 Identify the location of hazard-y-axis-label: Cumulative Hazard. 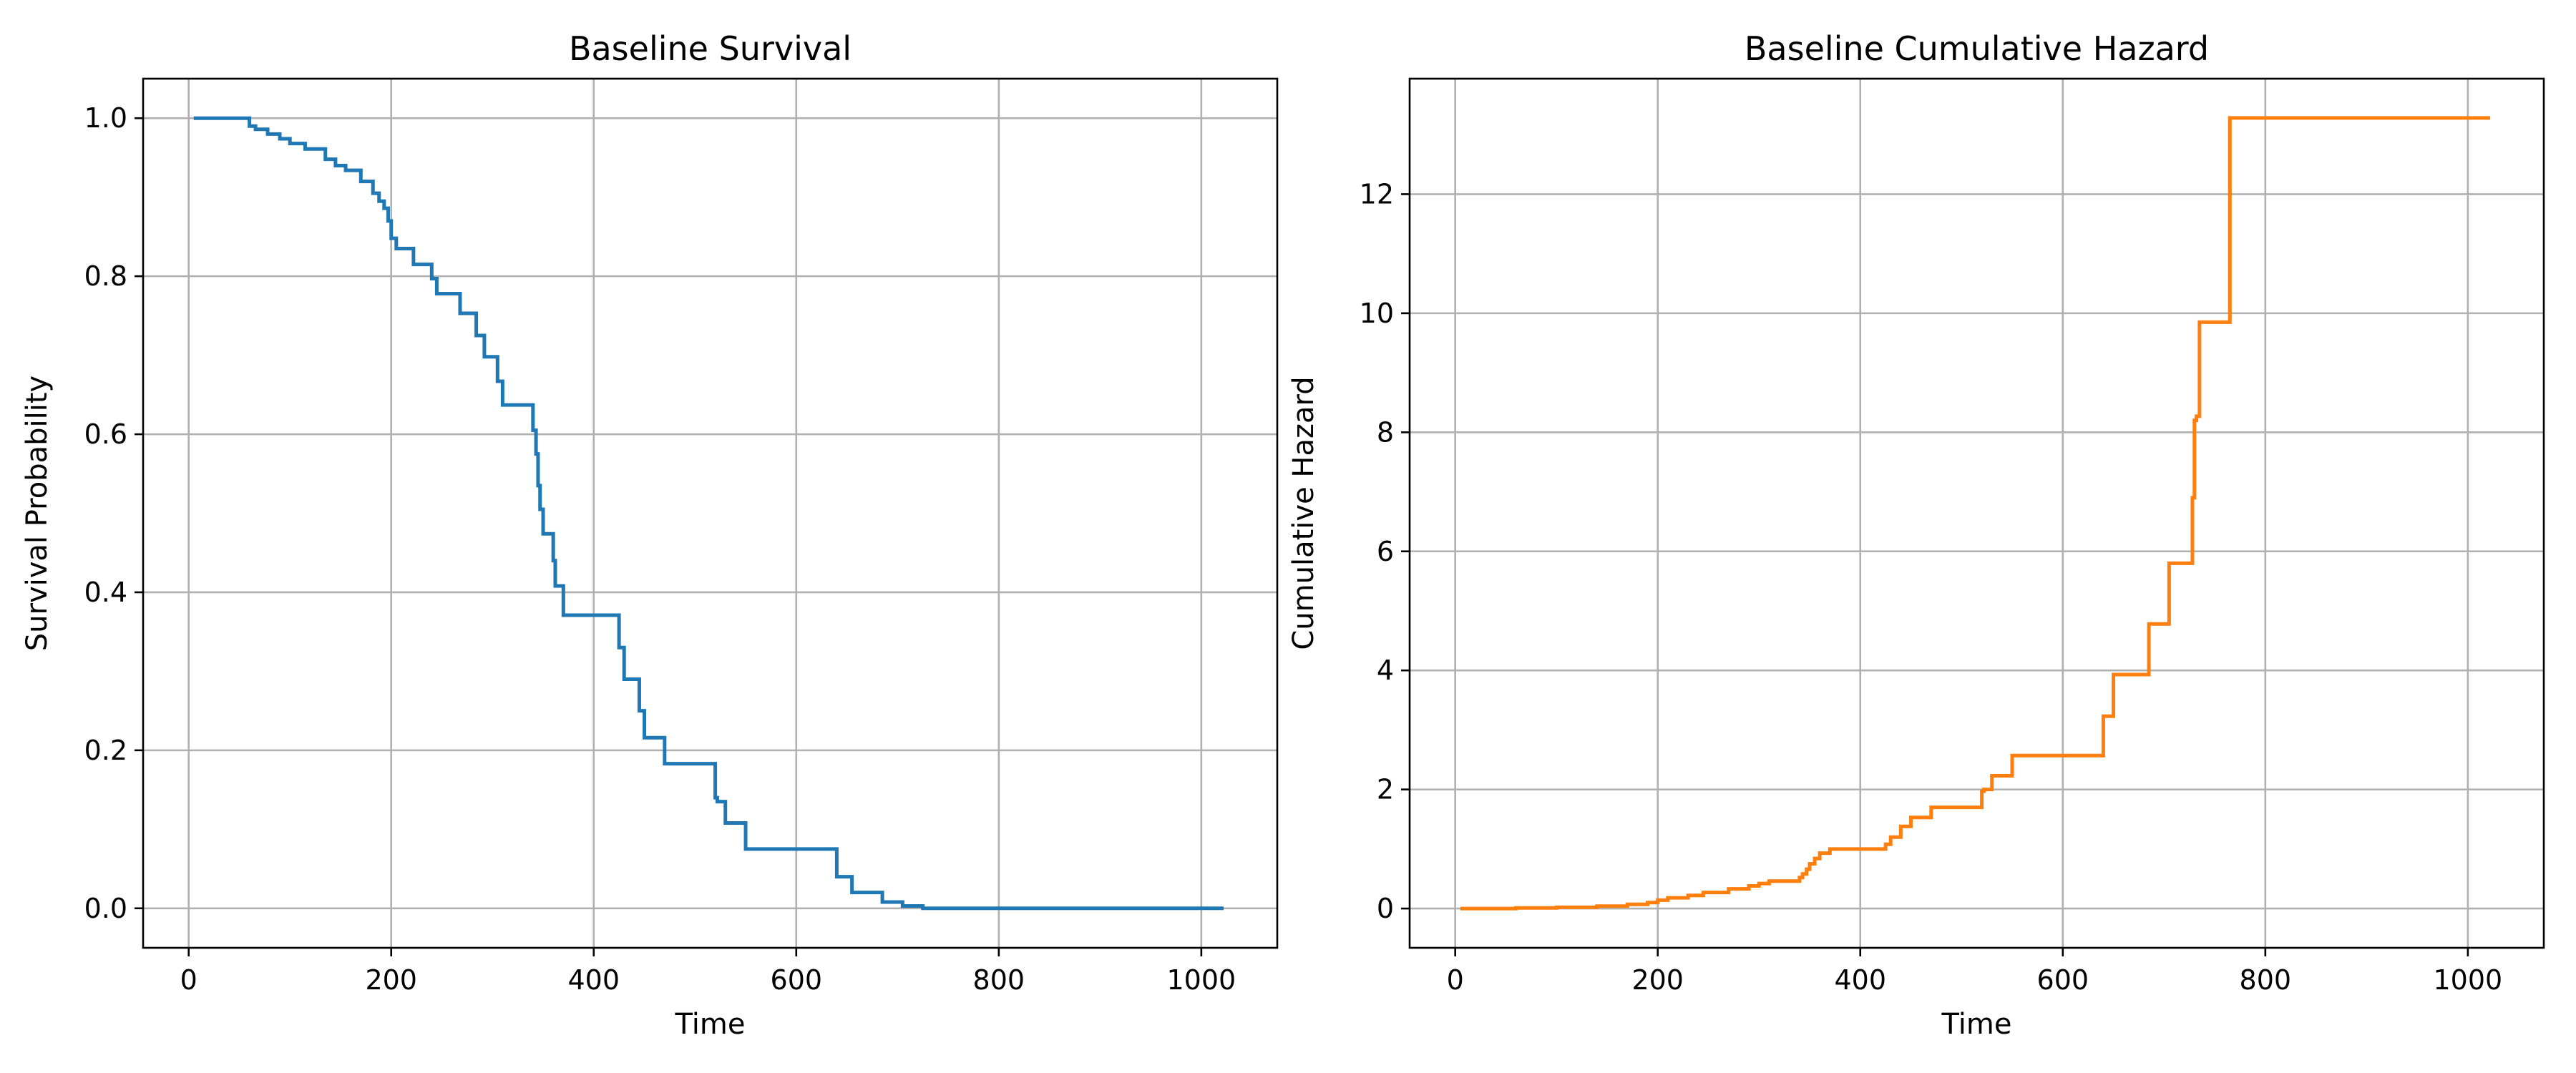
(1303, 513).